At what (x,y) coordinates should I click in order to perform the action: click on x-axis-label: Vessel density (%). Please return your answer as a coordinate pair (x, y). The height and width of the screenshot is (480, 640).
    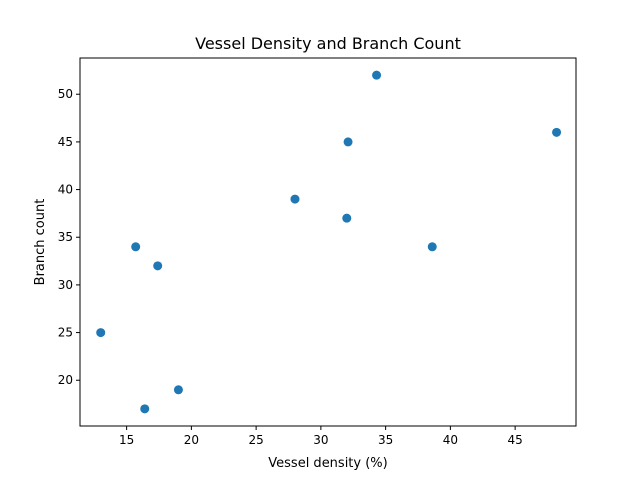
    Looking at the image, I should click on (327, 463).